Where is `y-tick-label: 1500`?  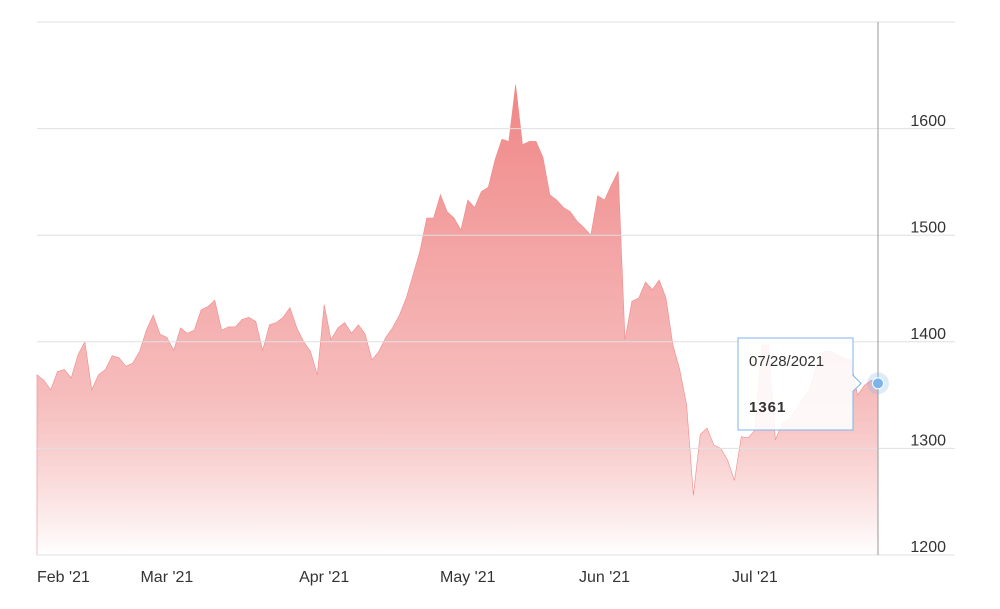
y-tick-label: 1500 is located at coordinates (928, 227).